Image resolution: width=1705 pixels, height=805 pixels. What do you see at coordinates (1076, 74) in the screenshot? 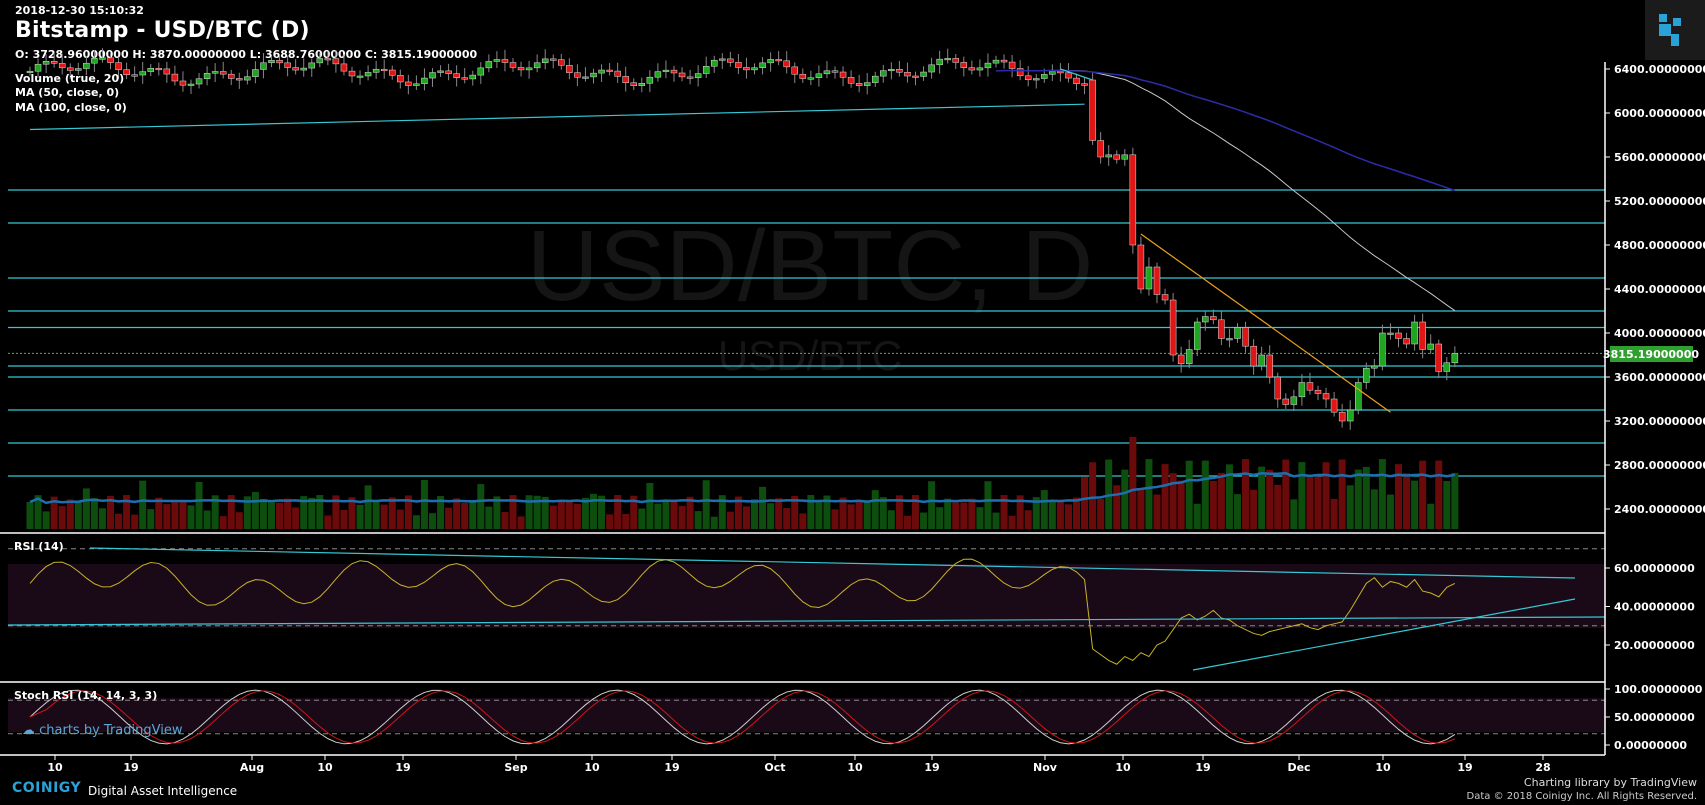
I see `trendline` at bounding box center [1076, 74].